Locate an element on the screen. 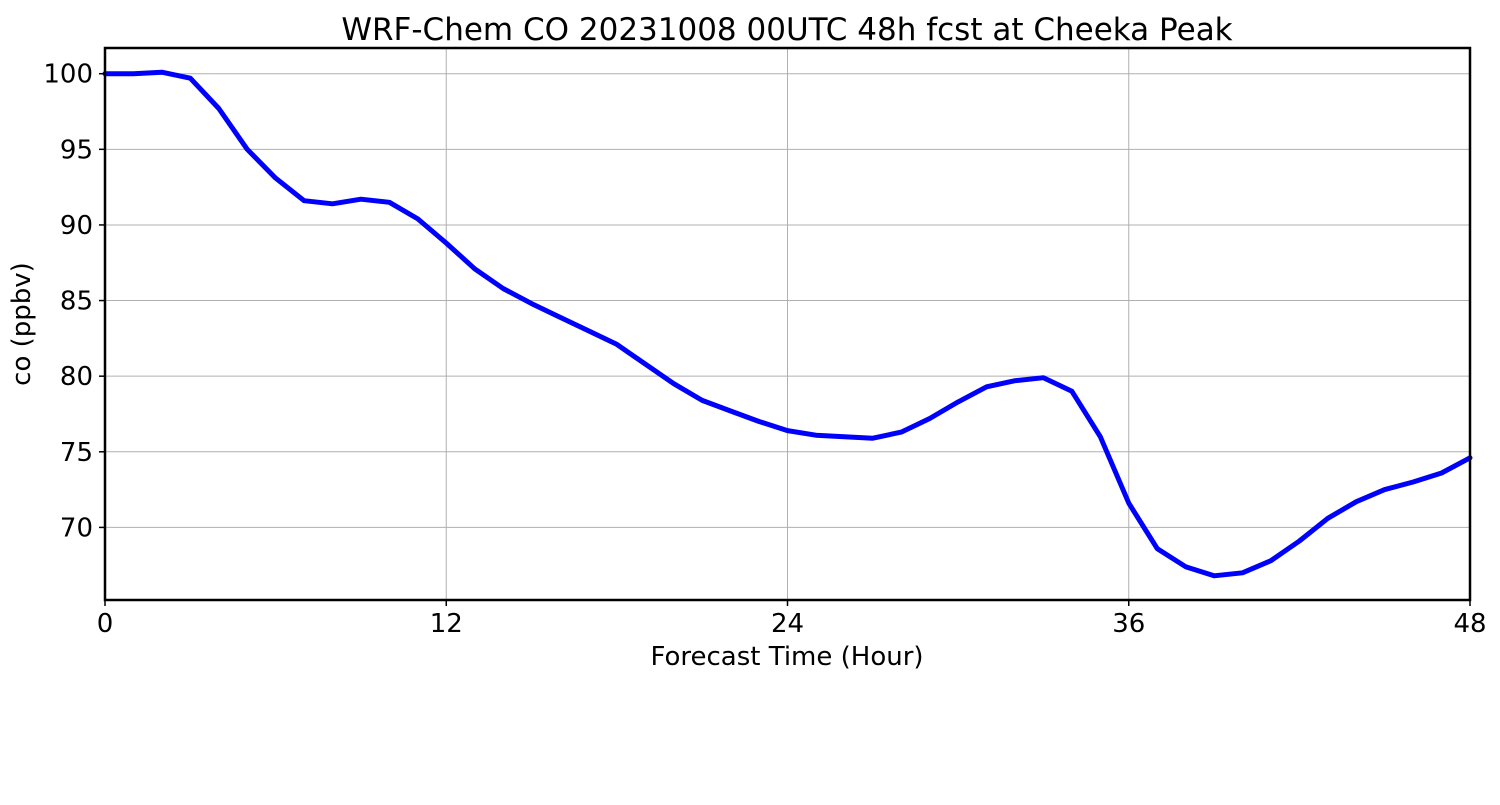  y-tick-label: 90 is located at coordinates (76, 226).